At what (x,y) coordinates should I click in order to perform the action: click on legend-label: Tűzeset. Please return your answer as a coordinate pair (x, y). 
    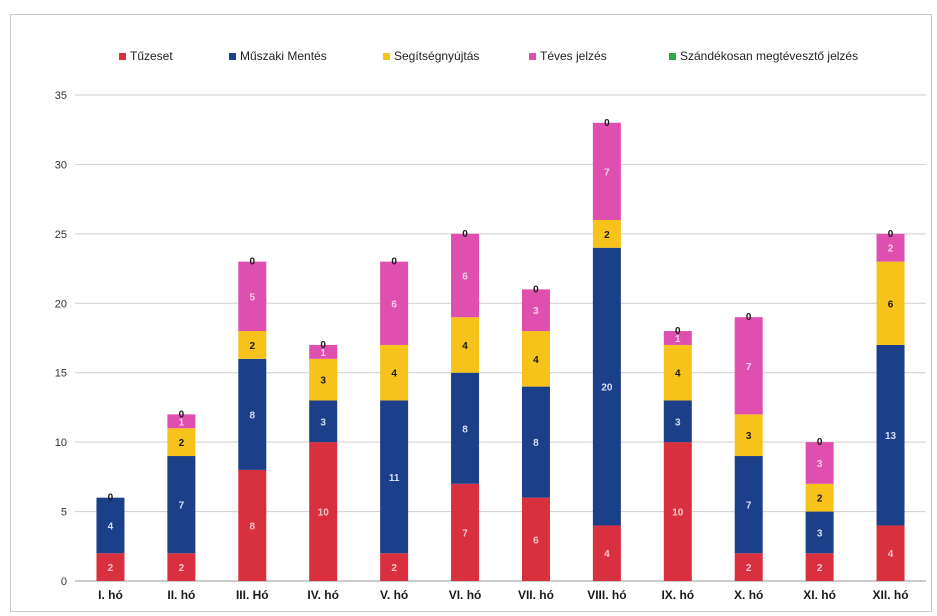
    Looking at the image, I should click on (151, 56).